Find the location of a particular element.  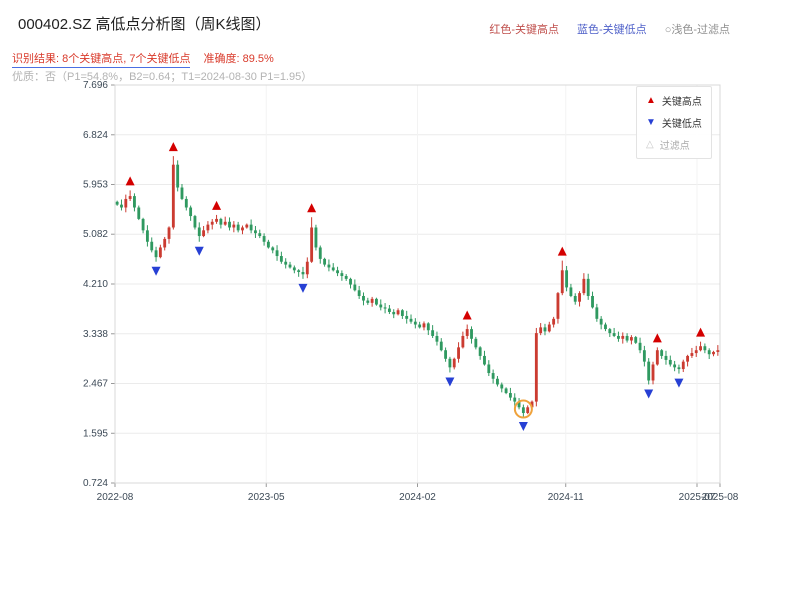

chart-legend-item-low: ▼ 关键低点 is located at coordinates (674, 122).